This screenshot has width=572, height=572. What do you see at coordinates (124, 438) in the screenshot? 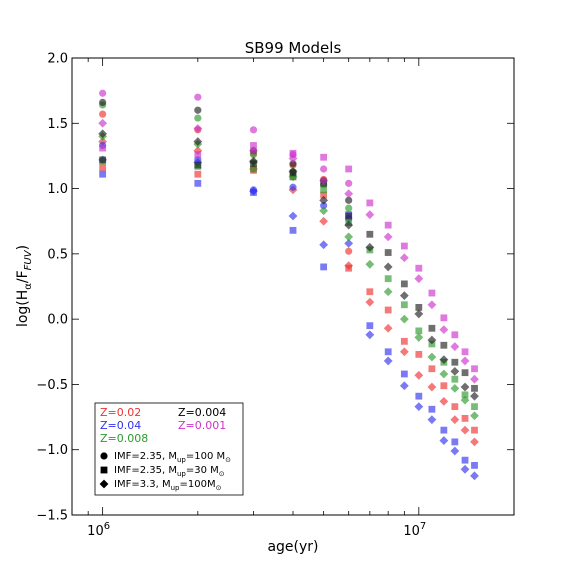
I see `legend-metallicity-label: Z=0.008` at bounding box center [124, 438].